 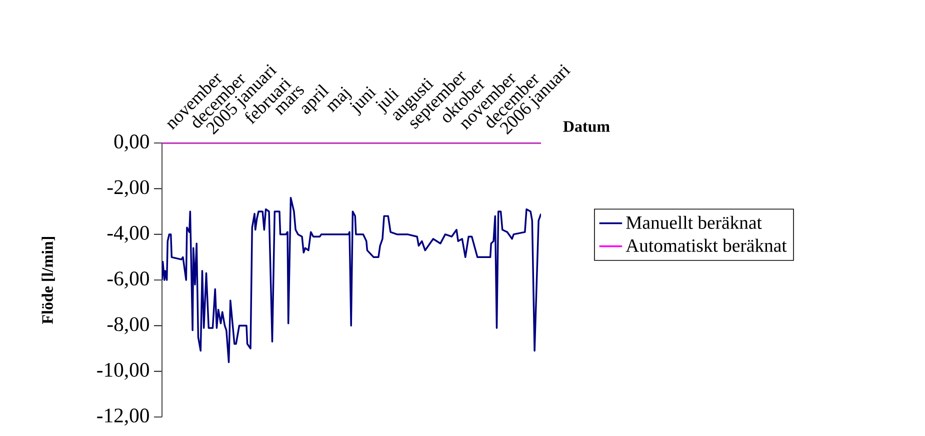 What do you see at coordinates (586, 126) in the screenshot?
I see `x-axis-title: Datum` at bounding box center [586, 126].